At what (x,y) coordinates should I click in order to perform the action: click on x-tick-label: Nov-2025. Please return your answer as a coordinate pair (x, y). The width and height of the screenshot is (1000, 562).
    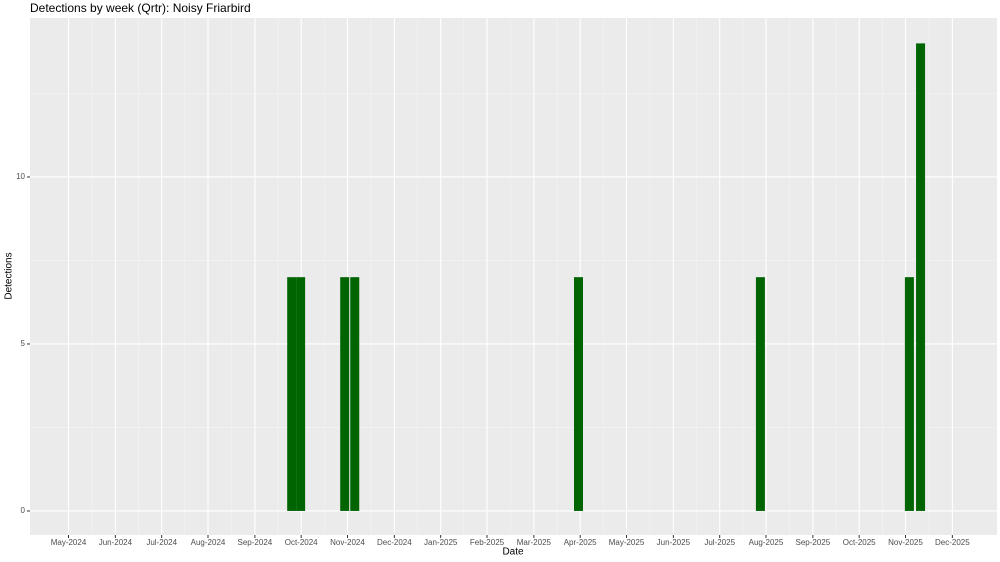
    Looking at the image, I should click on (905, 542).